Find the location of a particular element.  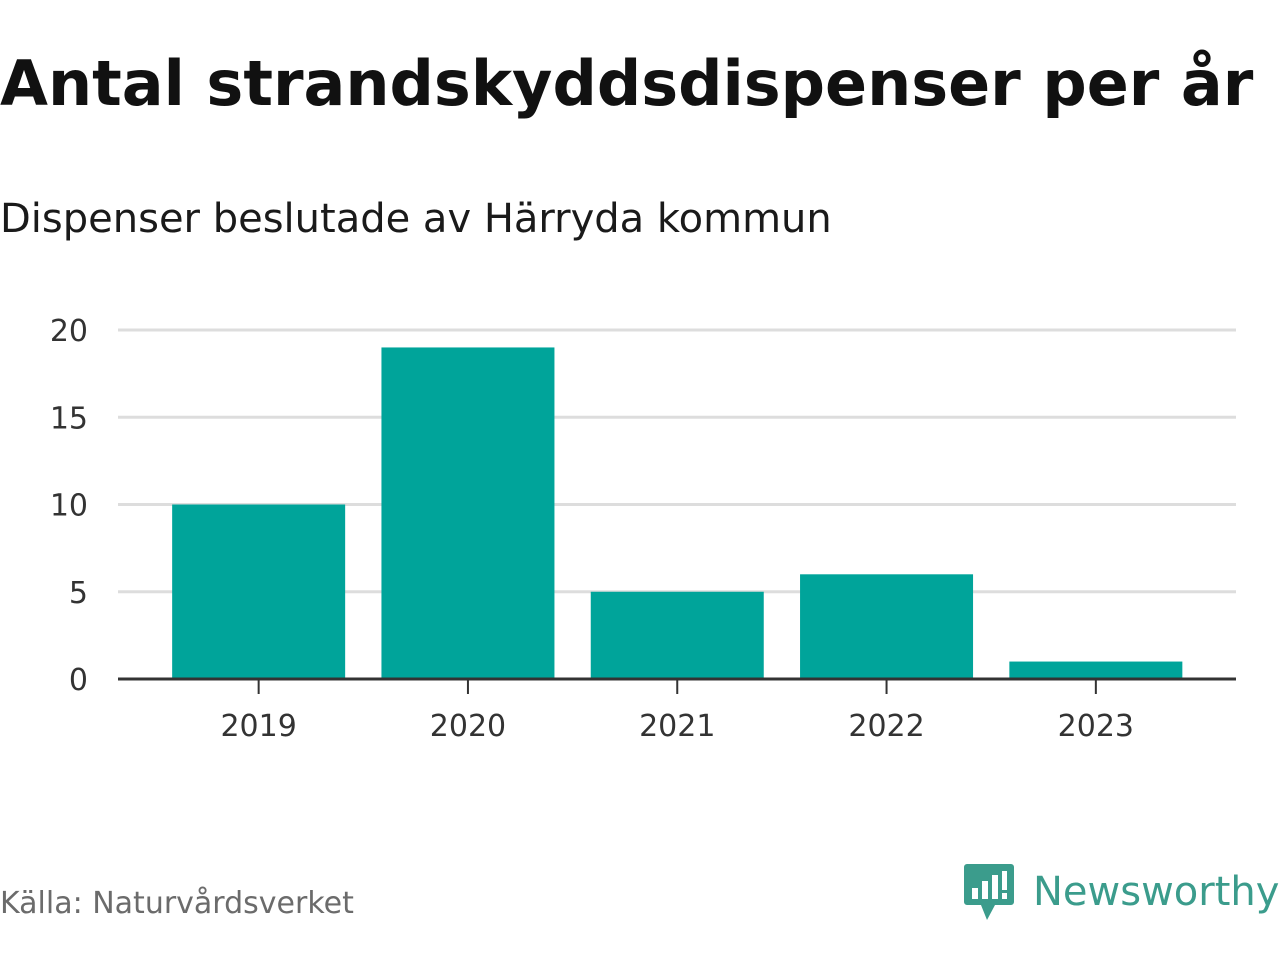

bar-2020 is located at coordinates (468, 513).